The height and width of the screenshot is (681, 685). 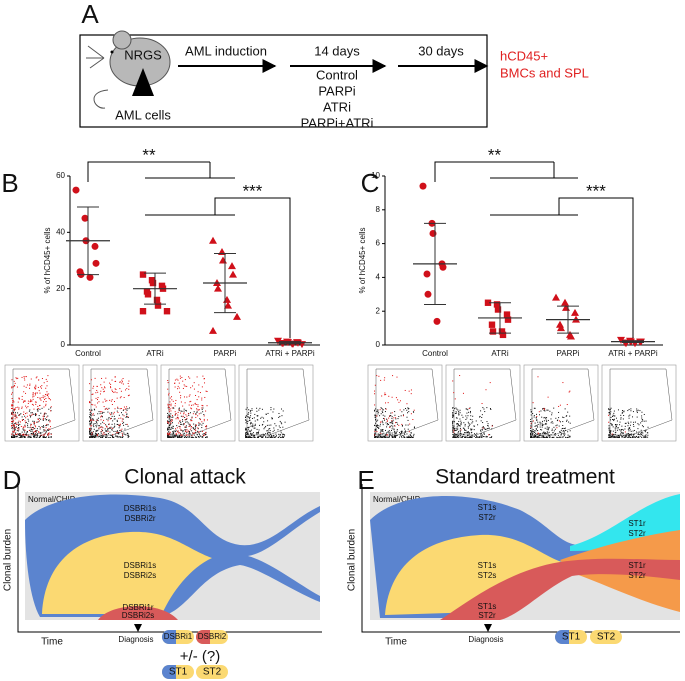 What do you see at coordinates (488, 302) in the screenshot?
I see `point` at bounding box center [488, 302].